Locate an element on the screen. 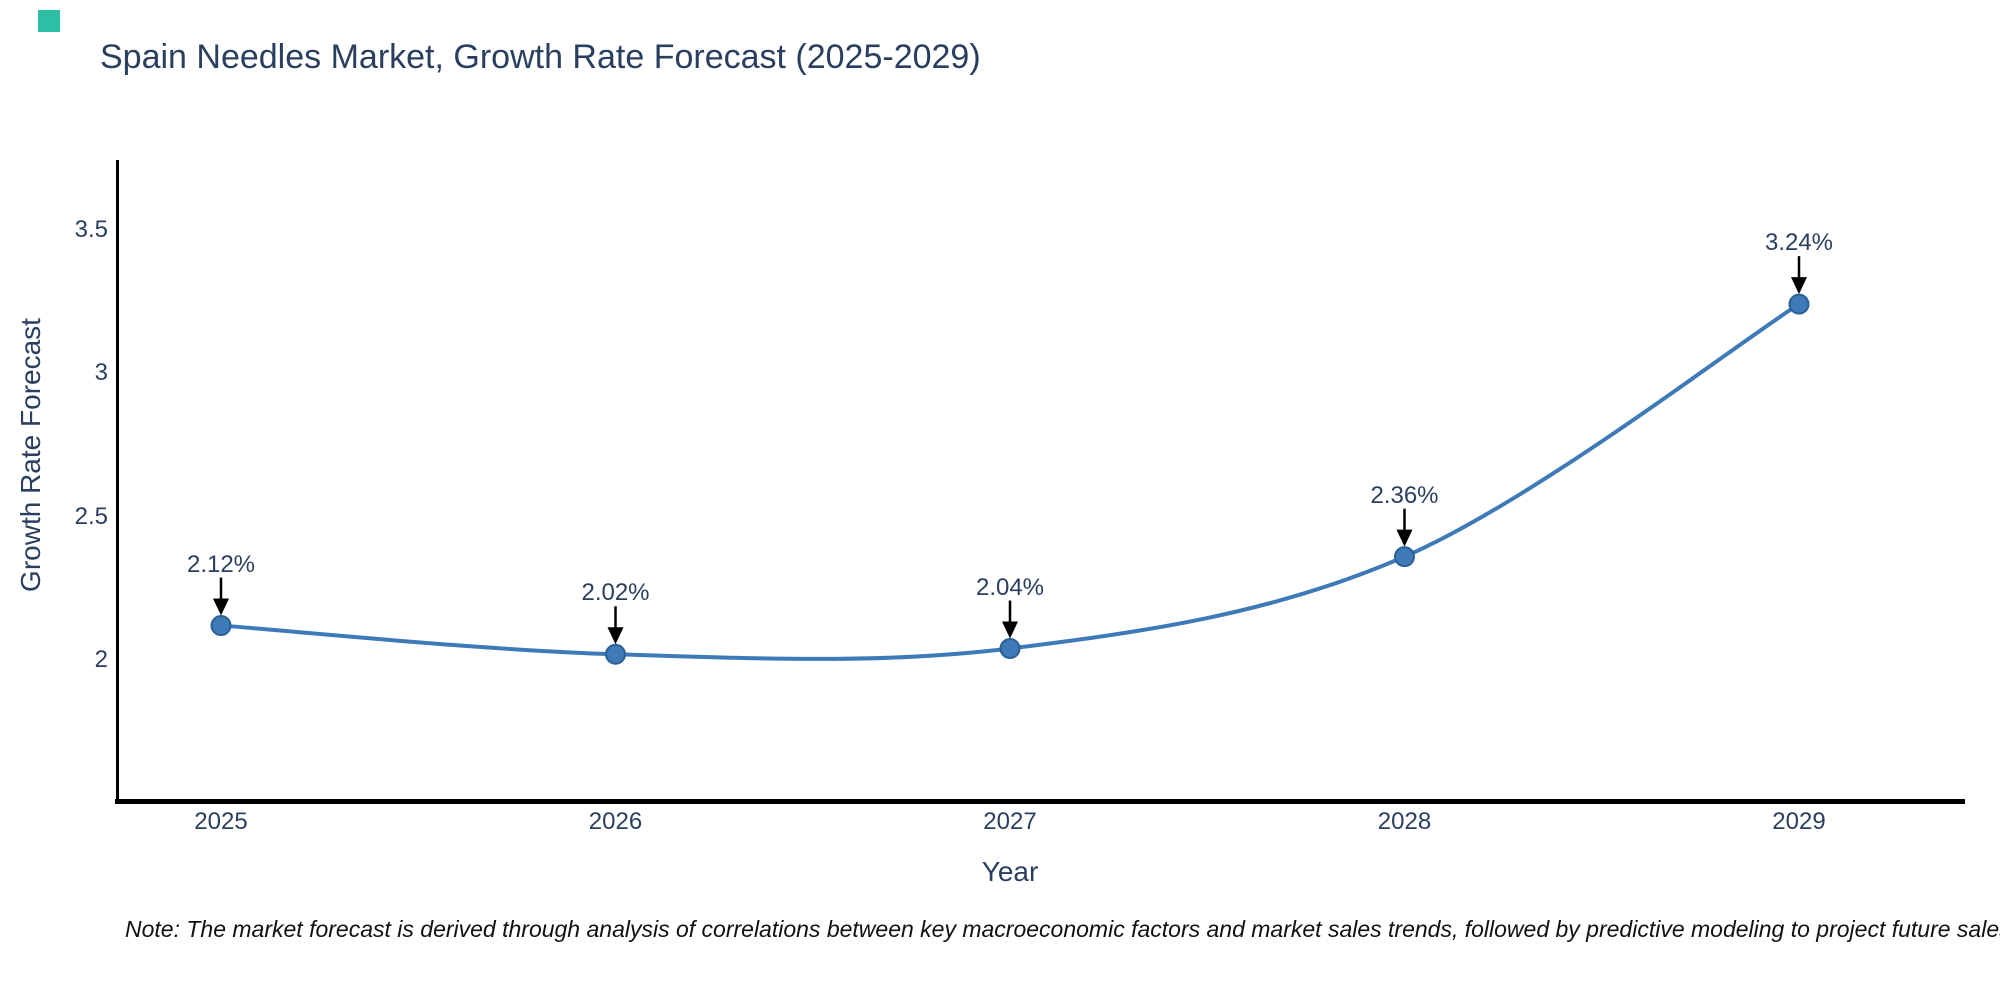 This screenshot has height=1000, width=2000. y-tick-label: 2 is located at coordinates (101, 659).